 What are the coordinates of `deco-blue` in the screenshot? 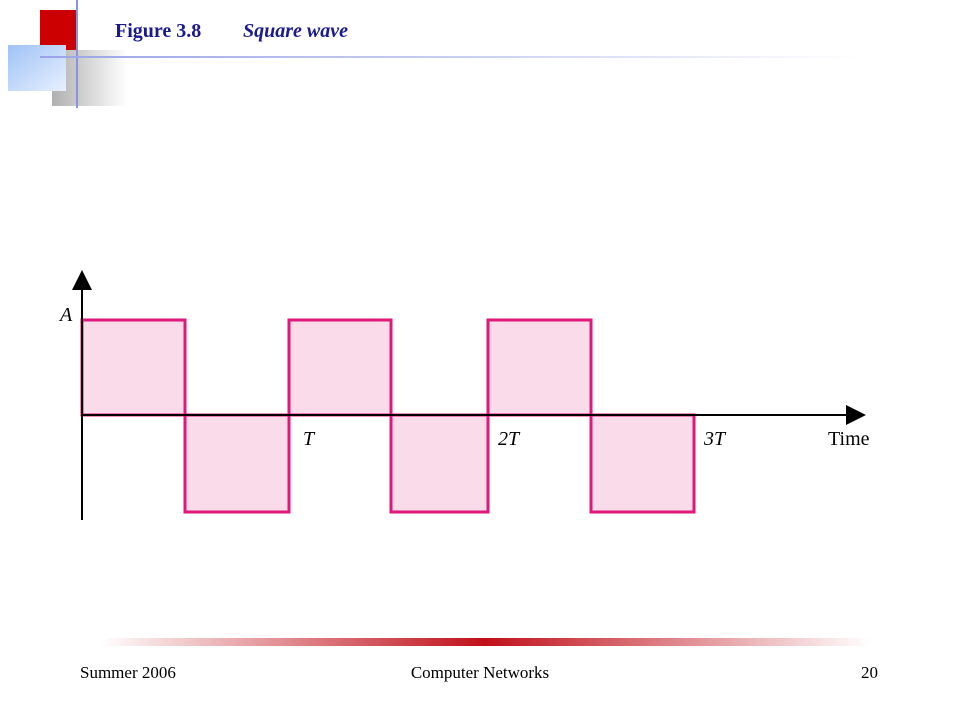 It's located at (37, 68).